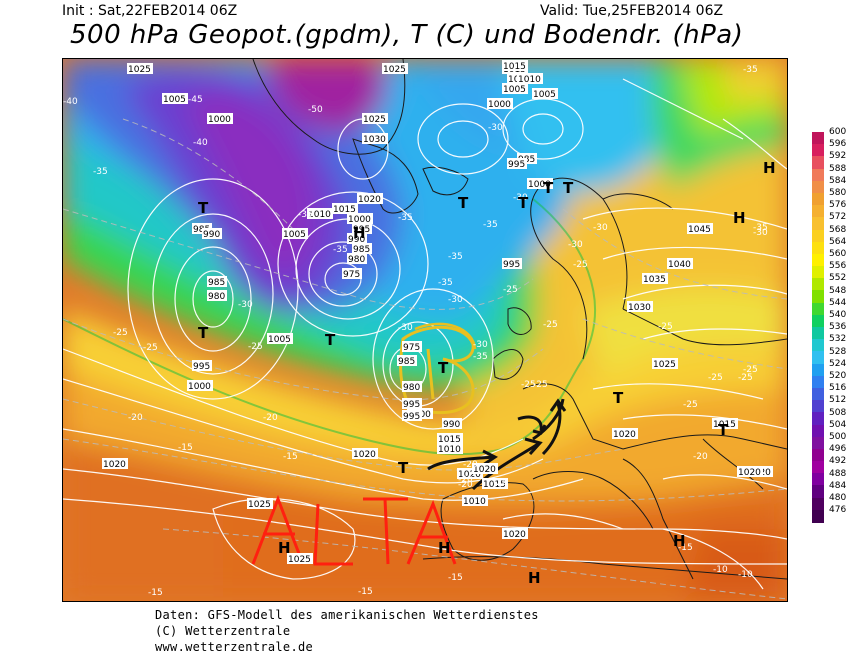  Describe the element at coordinates (362, 249) in the screenshot. I see `isobar-label: 985` at that location.